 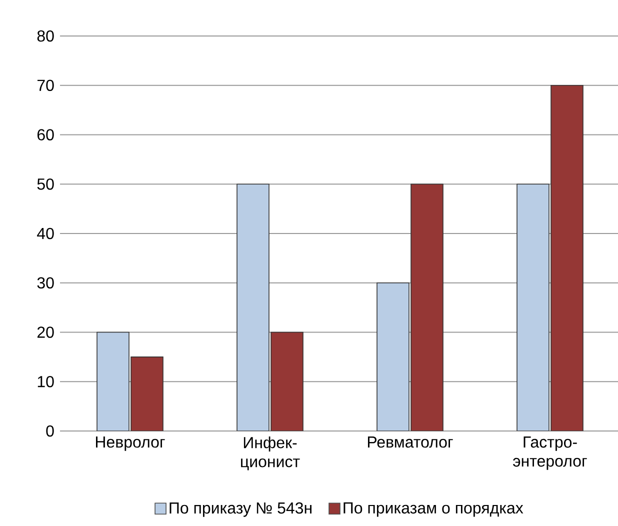 I want to click on y-tick-label: 80, so click(x=45, y=36).